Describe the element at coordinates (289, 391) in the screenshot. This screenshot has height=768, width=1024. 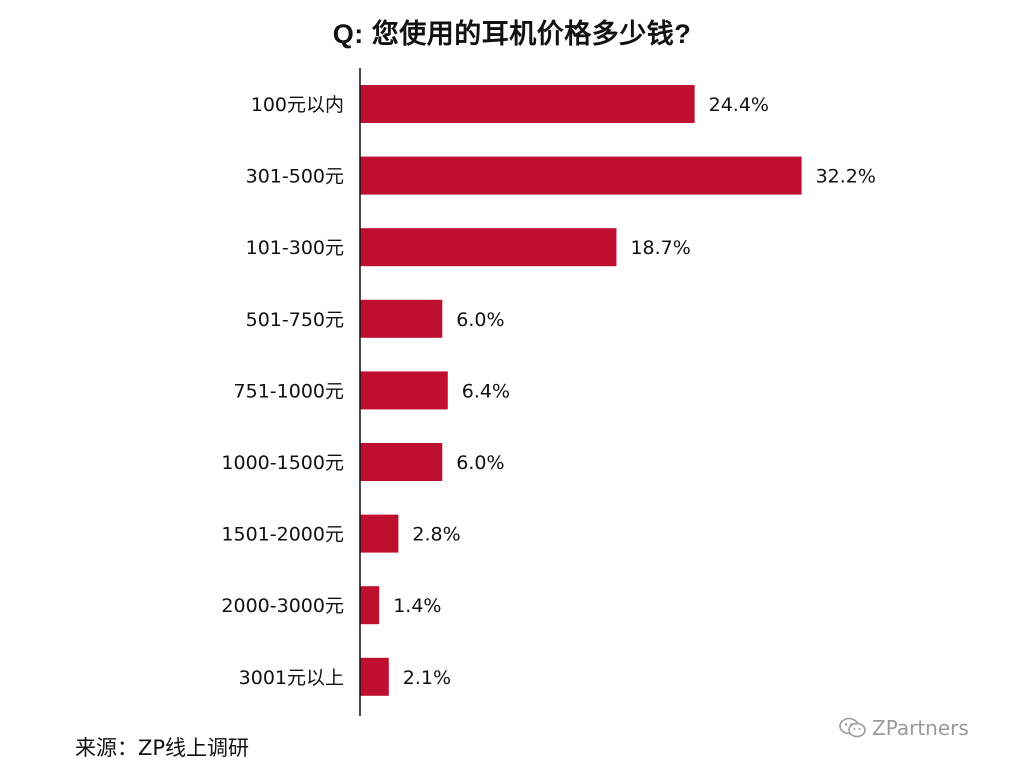
I see `category-label: 751-1000元` at that location.